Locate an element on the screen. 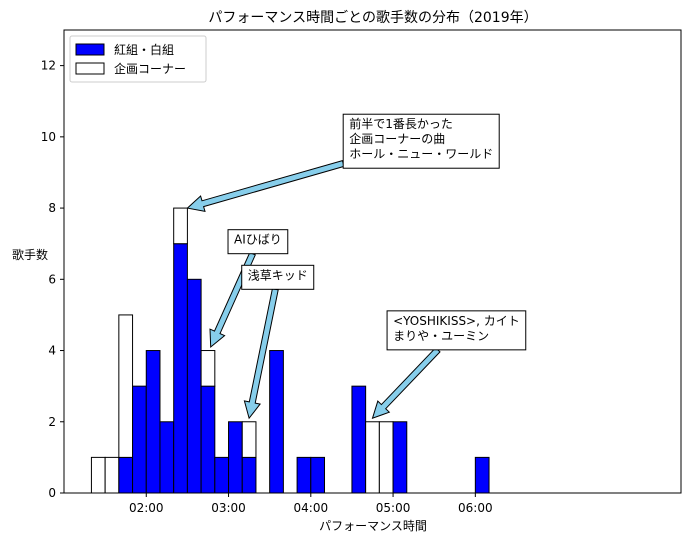 This screenshot has height=544, width=693. annotation-2-box is located at coordinates (278, 277).